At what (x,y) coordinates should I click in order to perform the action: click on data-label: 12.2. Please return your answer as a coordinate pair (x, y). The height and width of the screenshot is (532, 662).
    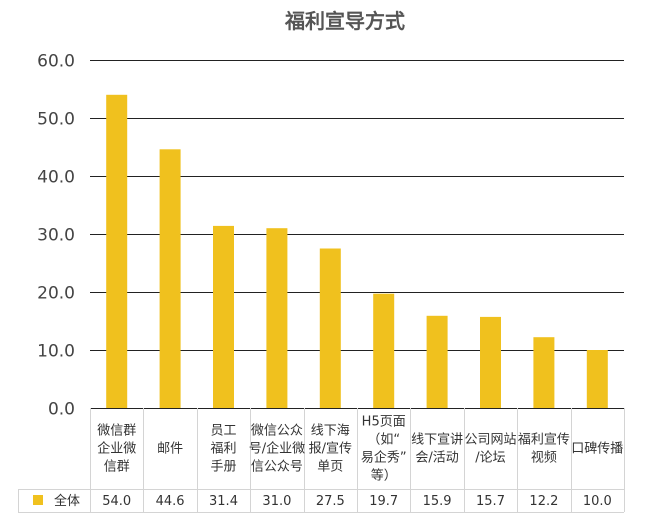
    Looking at the image, I should click on (543, 501).